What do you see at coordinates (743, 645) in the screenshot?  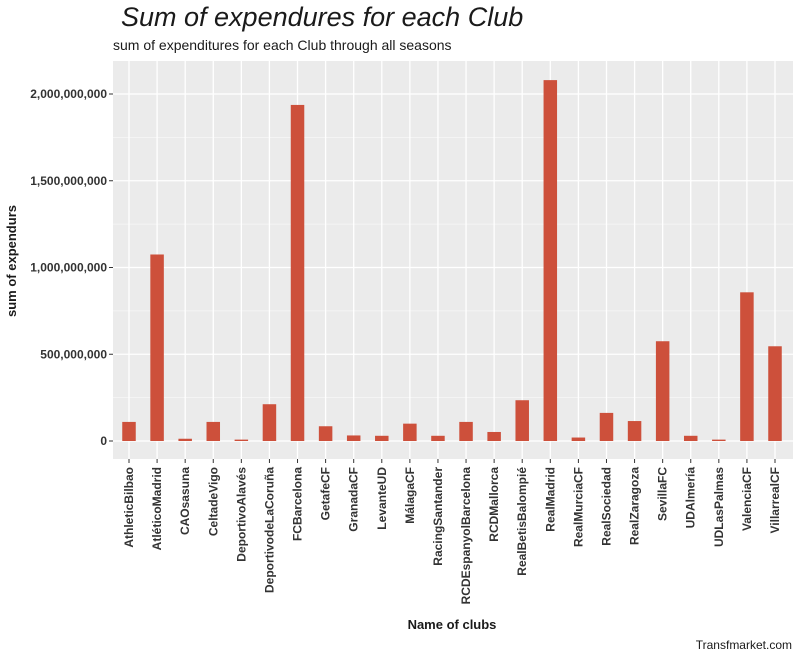 I see `chart-caption: Transfmarket.com` at bounding box center [743, 645].